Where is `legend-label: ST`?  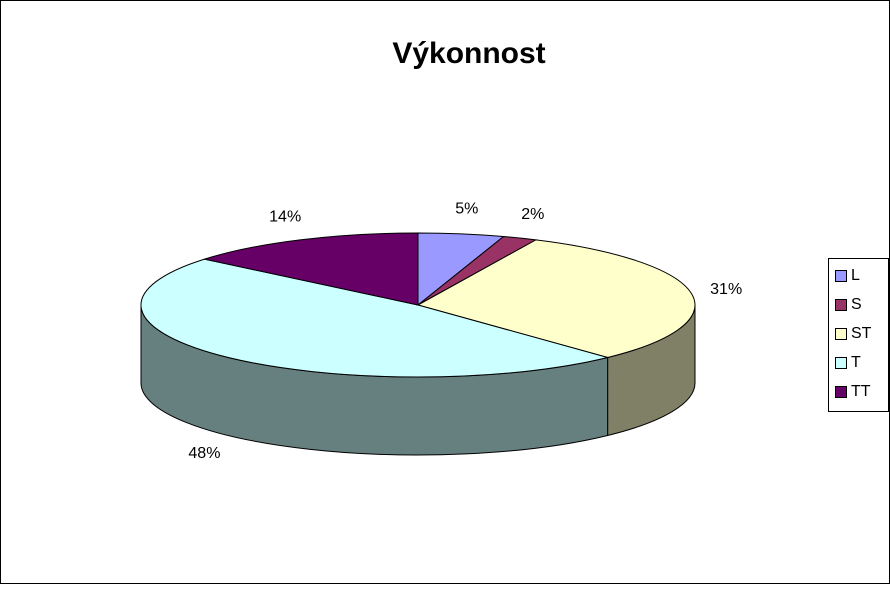
legend-label: ST is located at coordinates (861, 333).